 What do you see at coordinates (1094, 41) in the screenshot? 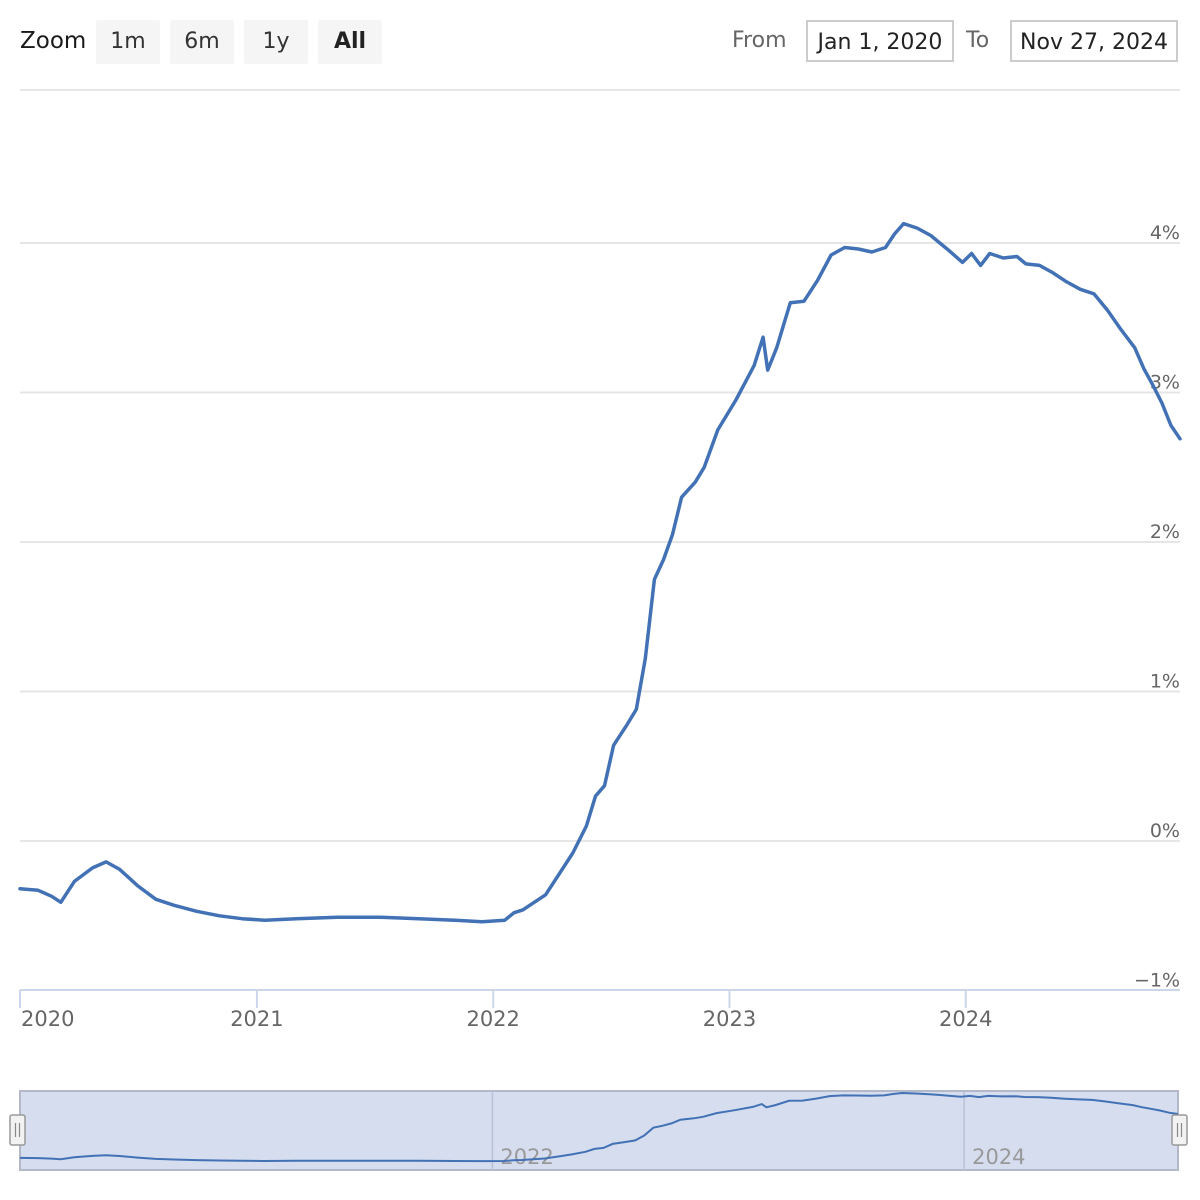
I see `to-date-input: Nov 27, 2024` at bounding box center [1094, 41].